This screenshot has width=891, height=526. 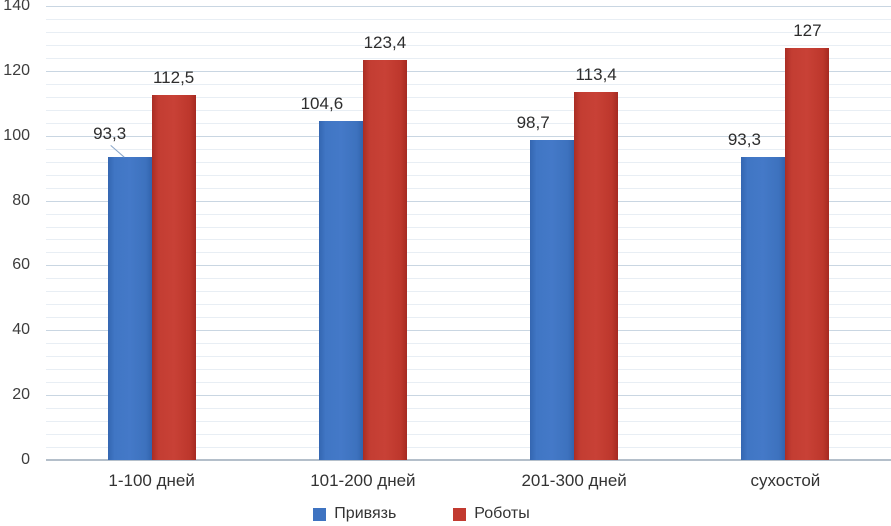 What do you see at coordinates (807, 31) in the screenshot?
I see `data-label-roboty-3: 127` at bounding box center [807, 31].